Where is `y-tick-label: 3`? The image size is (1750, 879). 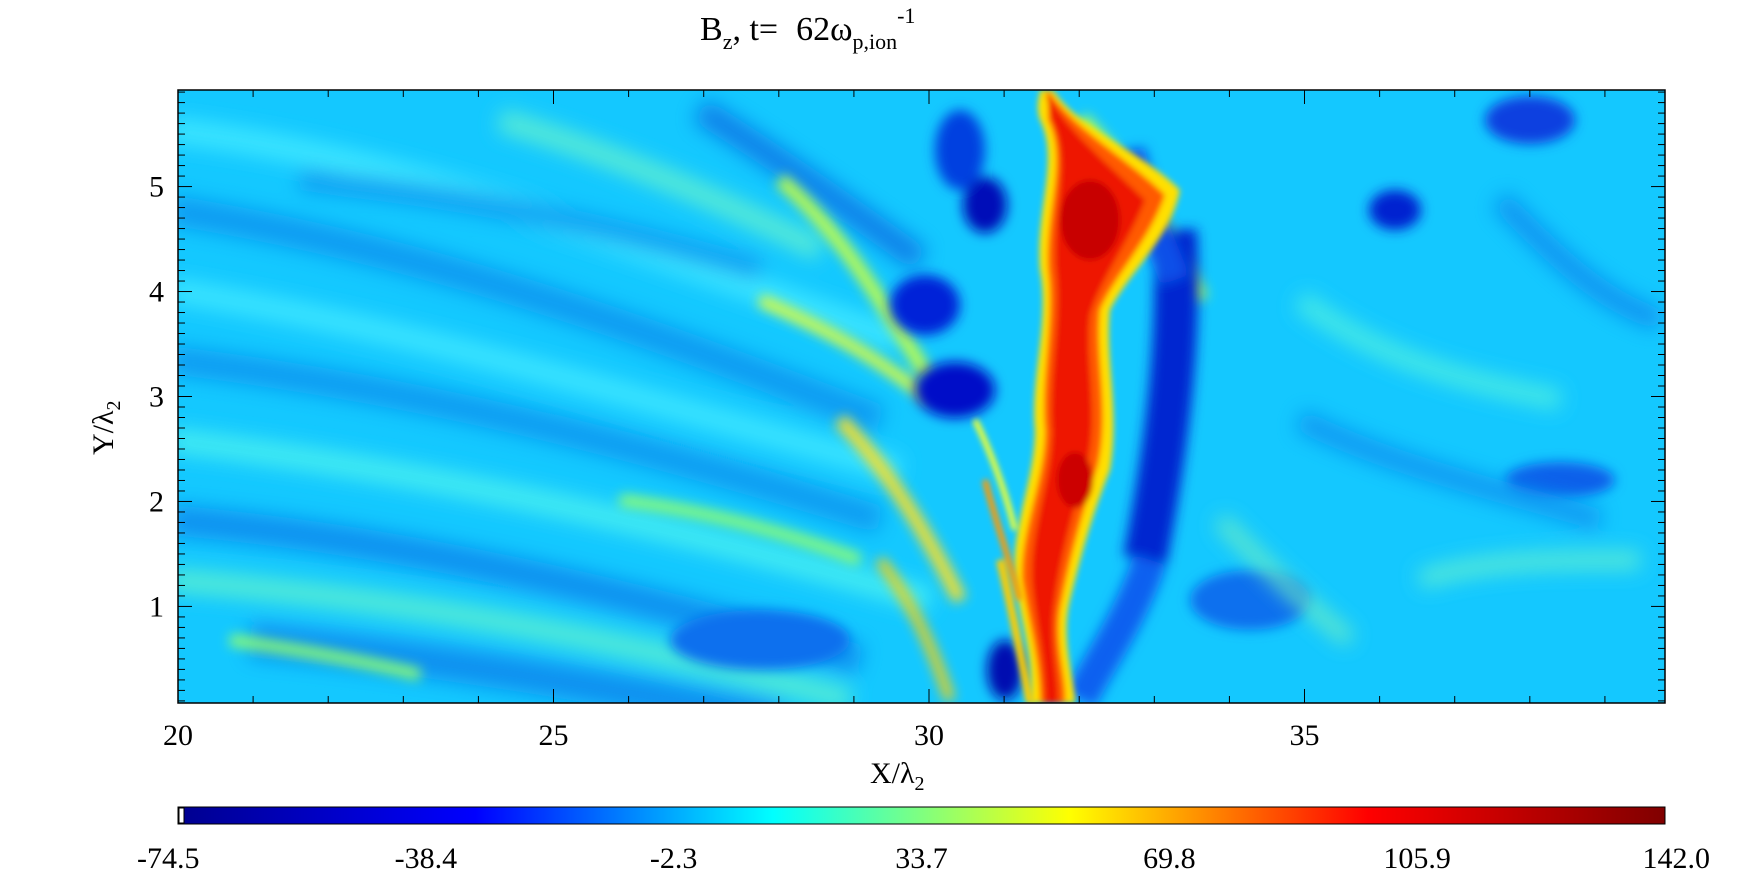
y-tick-label: 3 is located at coordinates (156, 397).